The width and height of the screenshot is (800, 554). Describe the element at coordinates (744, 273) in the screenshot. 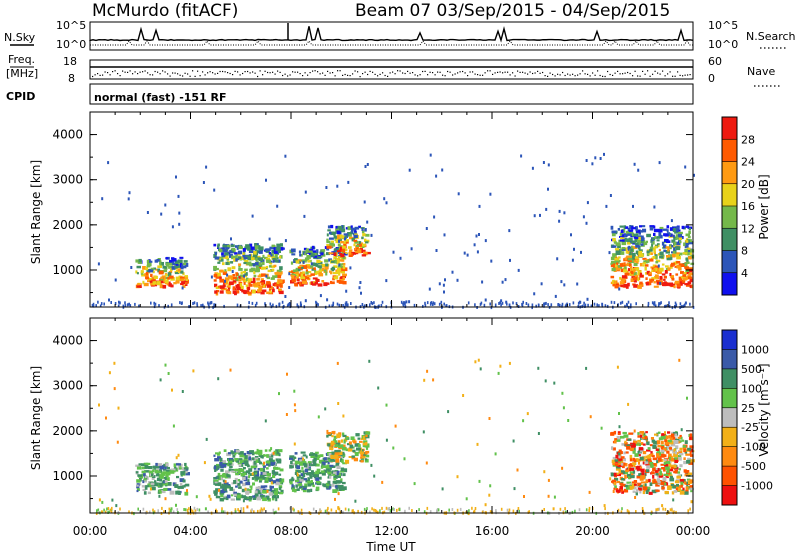

I see `colorbar-tick-label: 4` at that location.